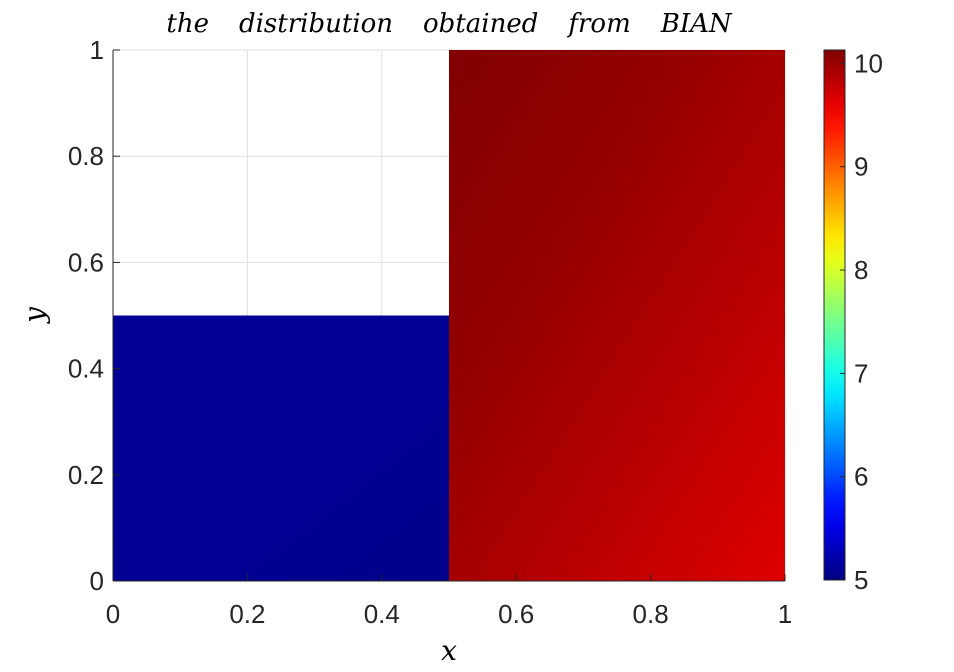  Describe the element at coordinates (861, 580) in the screenshot. I see `colorbar-tick-label: 5` at that location.